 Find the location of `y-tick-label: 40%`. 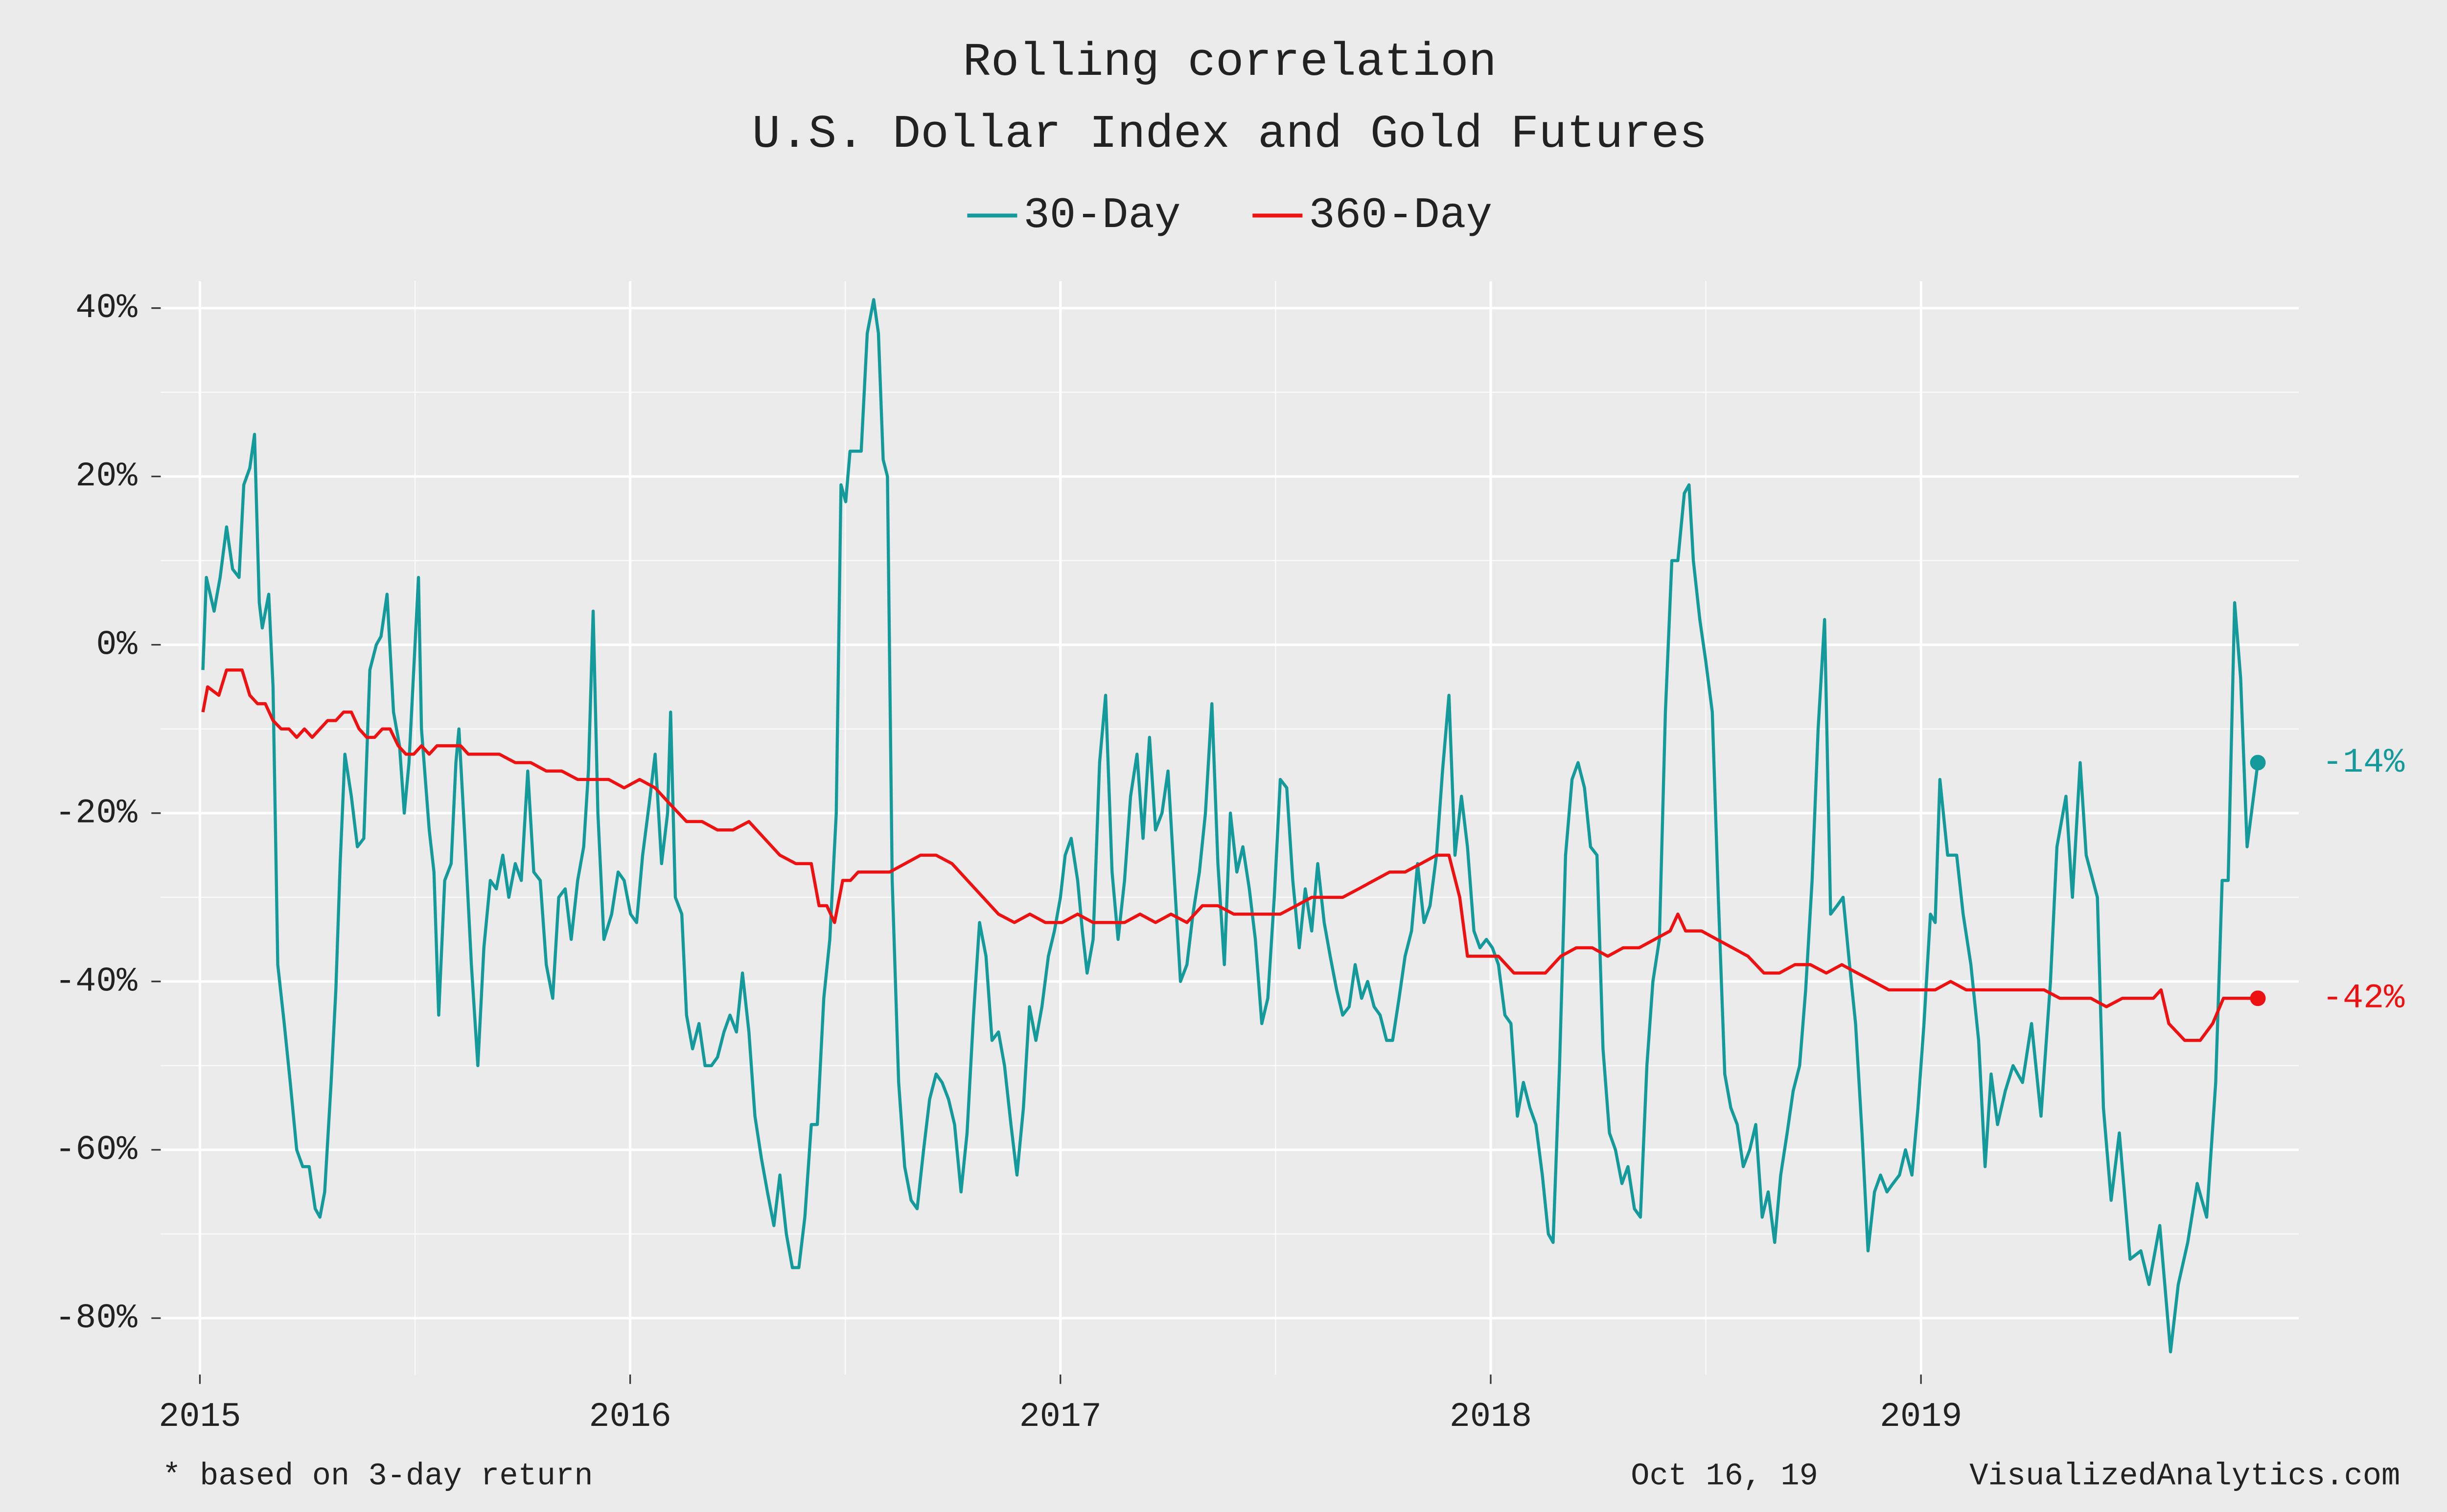

y-tick-label: 40% is located at coordinates (106, 308).